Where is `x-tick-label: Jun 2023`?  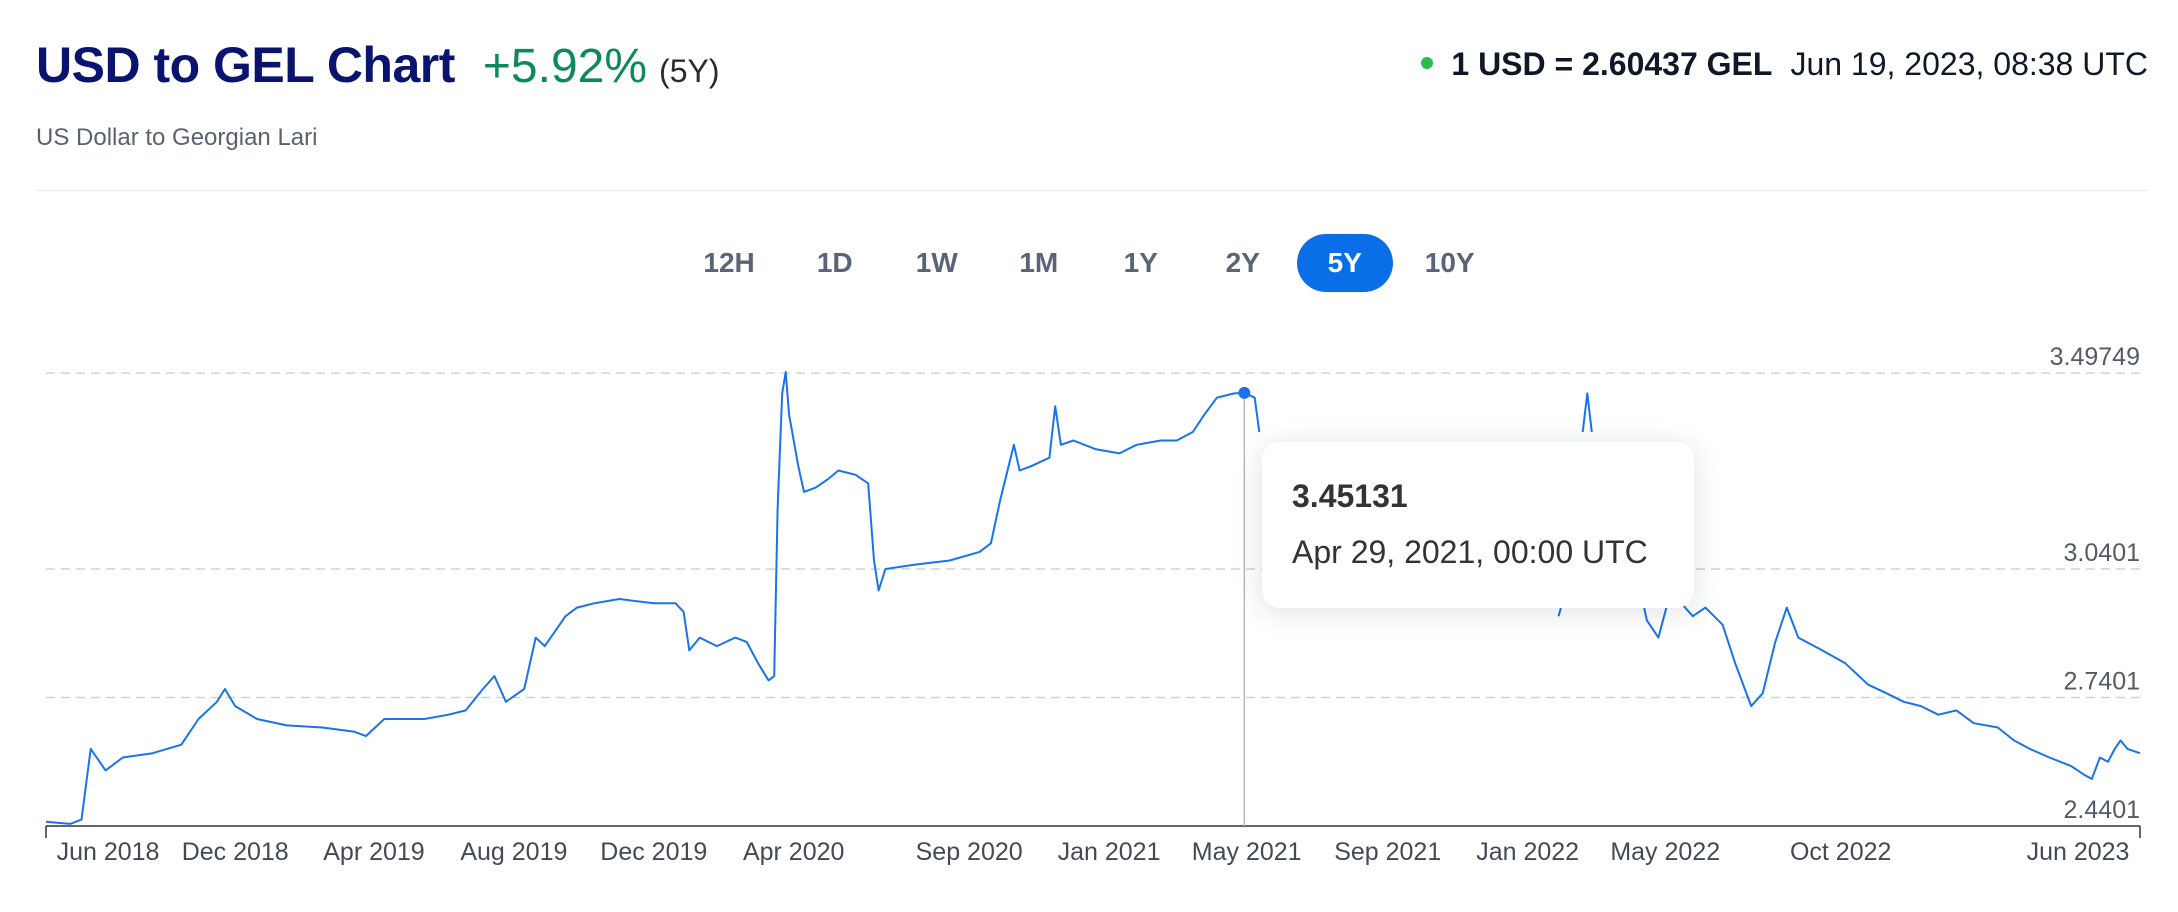 x-tick-label: Jun 2023 is located at coordinates (2078, 852).